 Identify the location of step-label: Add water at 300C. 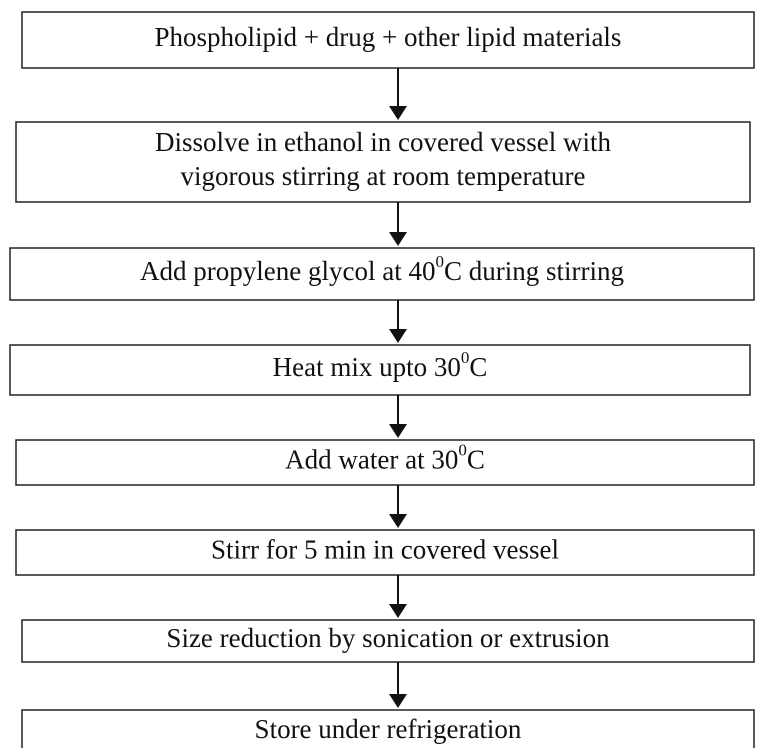
(385, 457).